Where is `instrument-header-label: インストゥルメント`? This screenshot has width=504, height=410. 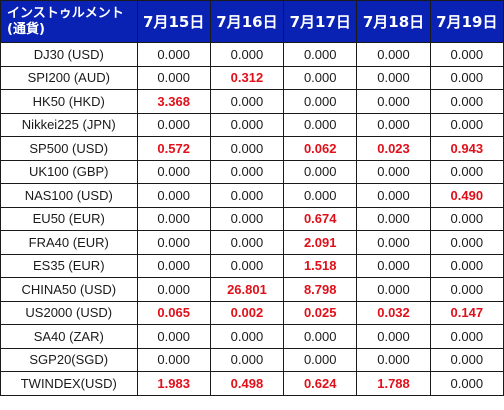
instrument-header-label: インストゥルメント is located at coordinates (65, 13).